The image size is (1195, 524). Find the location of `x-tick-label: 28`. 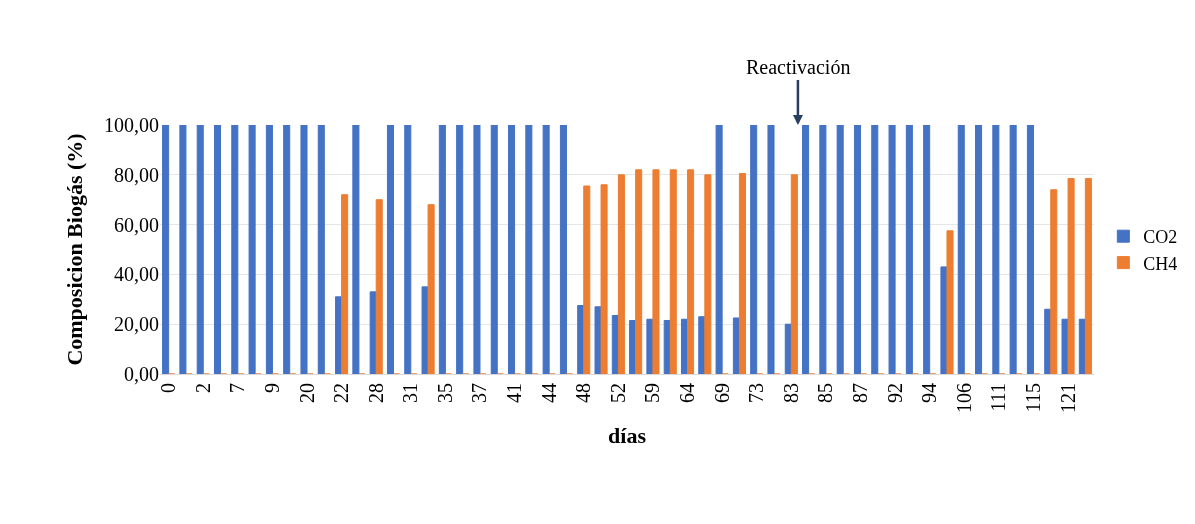

x-tick-label: 28 is located at coordinates (375, 393).